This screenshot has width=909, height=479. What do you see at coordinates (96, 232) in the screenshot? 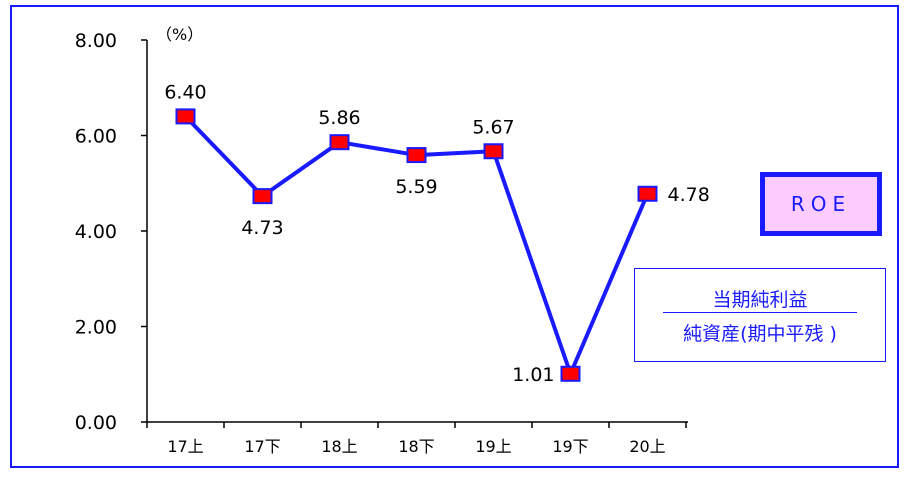
I see `y-tick-label: 4.00` at bounding box center [96, 232].